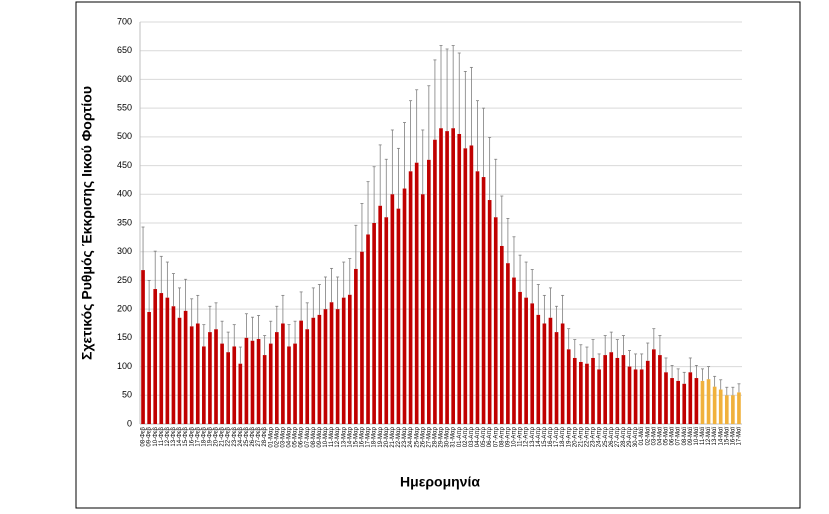 This screenshot has height=514, width=829. I want to click on y-tick-label: 650, so click(124, 50).